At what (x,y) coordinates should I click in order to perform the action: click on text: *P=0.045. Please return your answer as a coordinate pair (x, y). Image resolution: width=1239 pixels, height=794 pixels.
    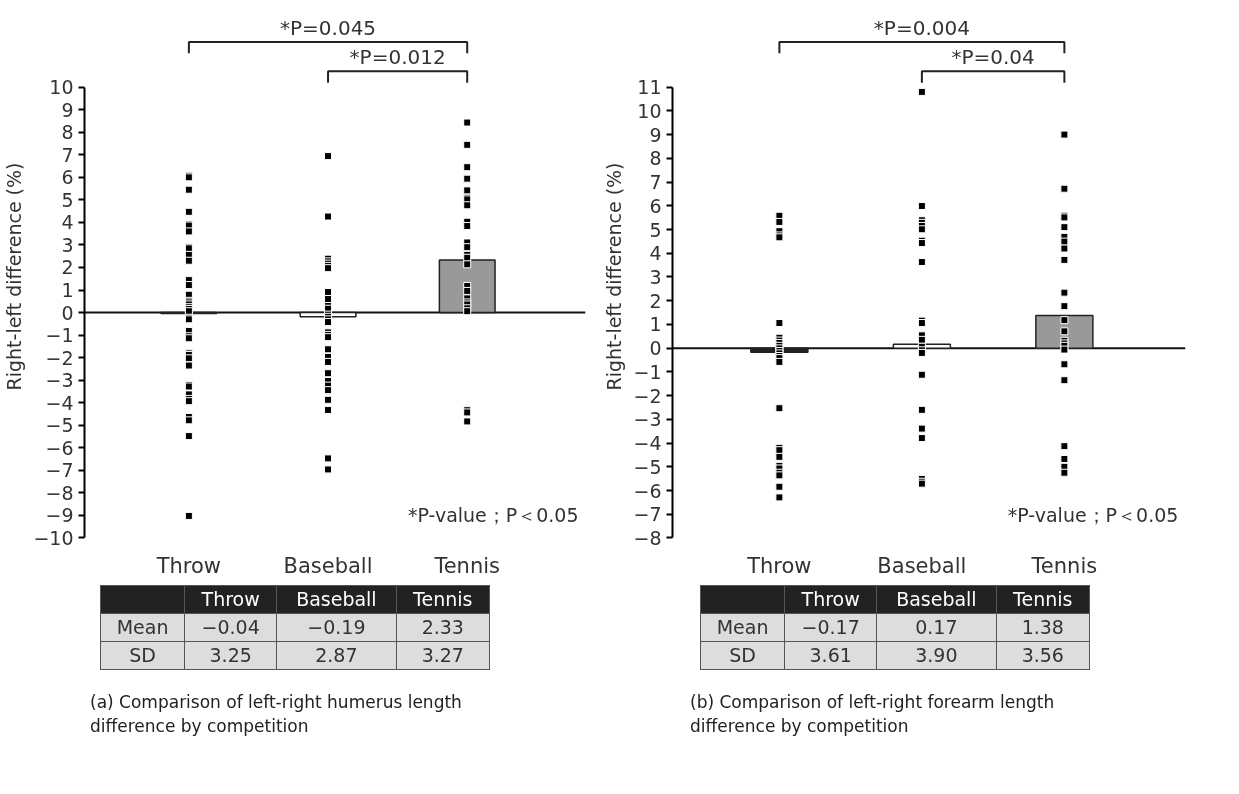
    Looking at the image, I should click on (328, 27).